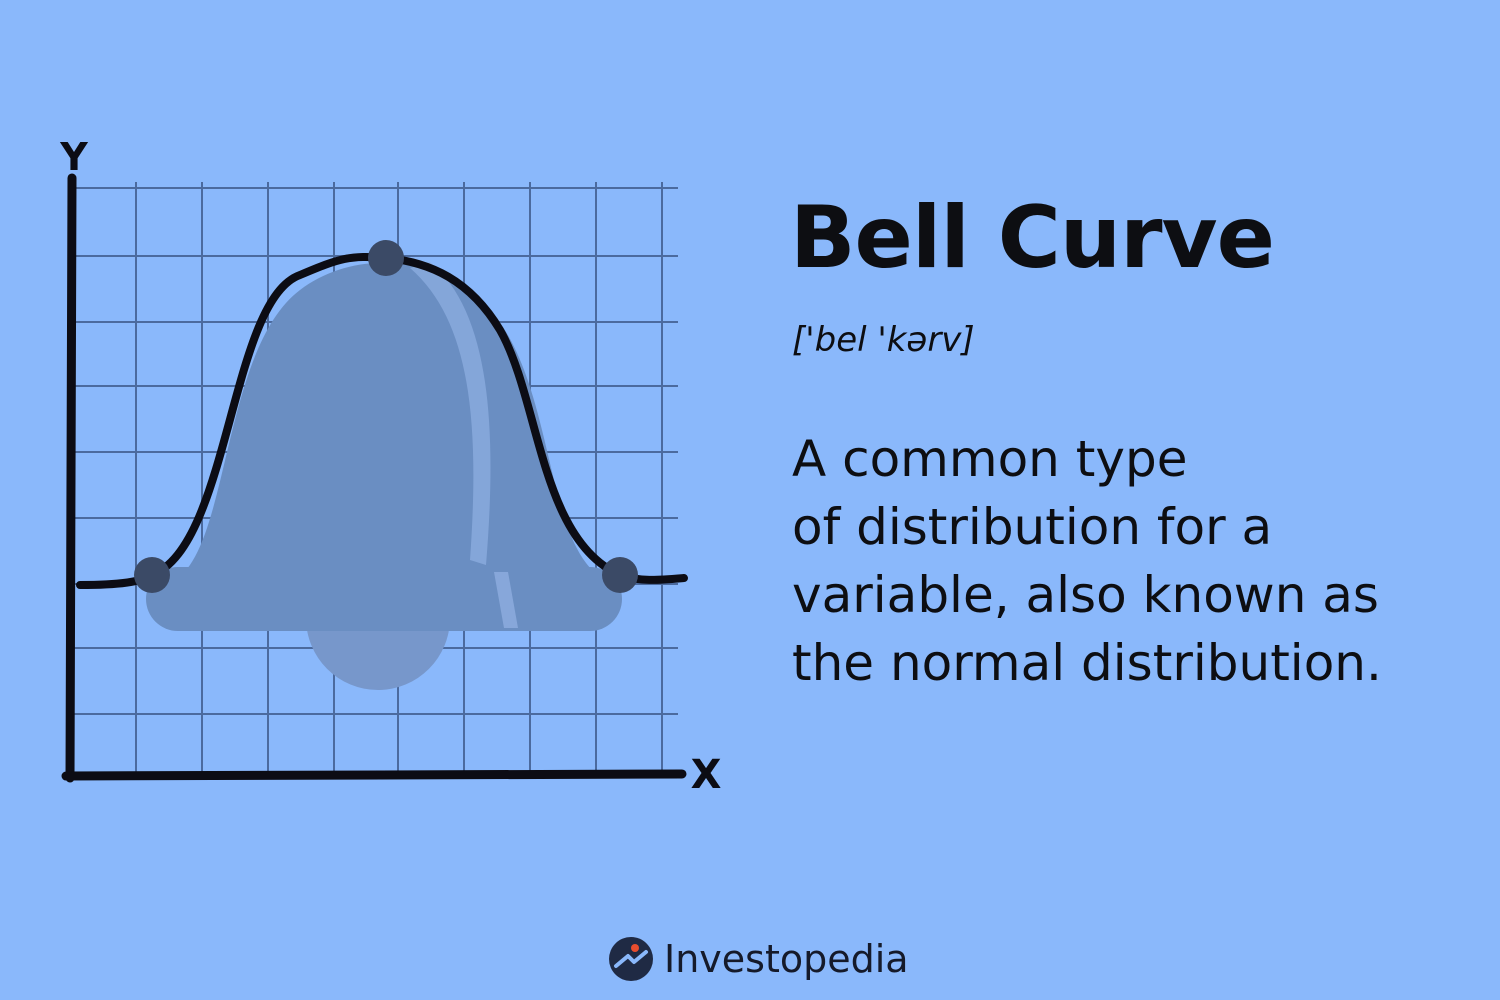 This screenshot has height=1000, width=1500. What do you see at coordinates (620, 575) in the screenshot?
I see `curve-point-right` at bounding box center [620, 575].